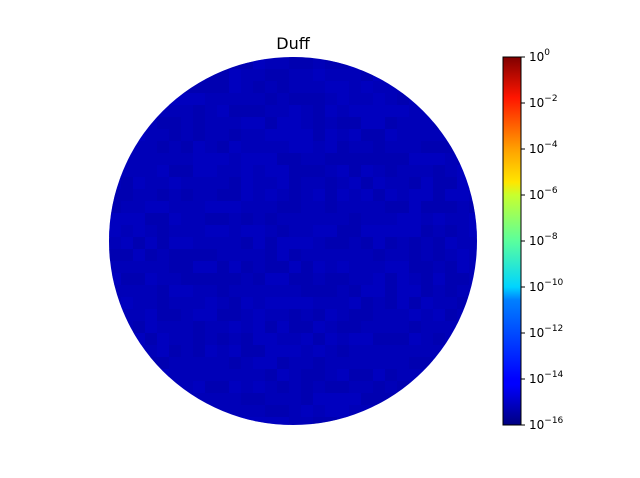 The image size is (640, 478). Describe the element at coordinates (543, 102) in the screenshot. I see `colorbar-tick-label: 10−2` at that location.